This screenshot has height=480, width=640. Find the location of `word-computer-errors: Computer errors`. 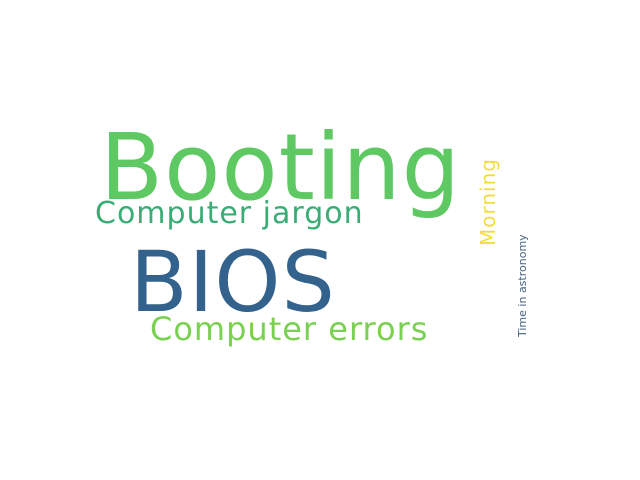

word-computer-errors: Computer errors is located at coordinates (289, 329).